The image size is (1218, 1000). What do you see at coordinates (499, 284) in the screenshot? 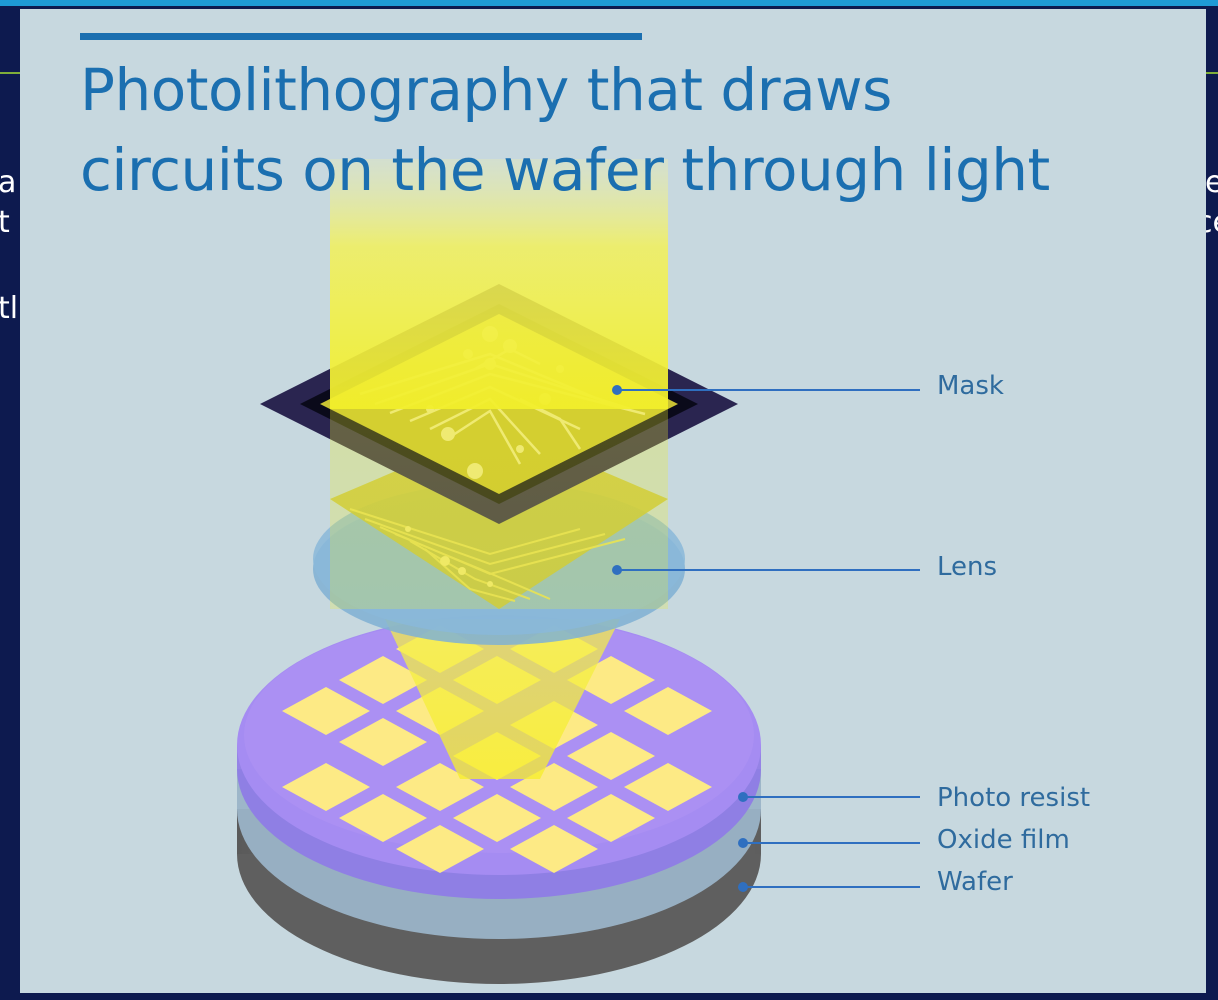
I see `light-beam` at bounding box center [499, 284].